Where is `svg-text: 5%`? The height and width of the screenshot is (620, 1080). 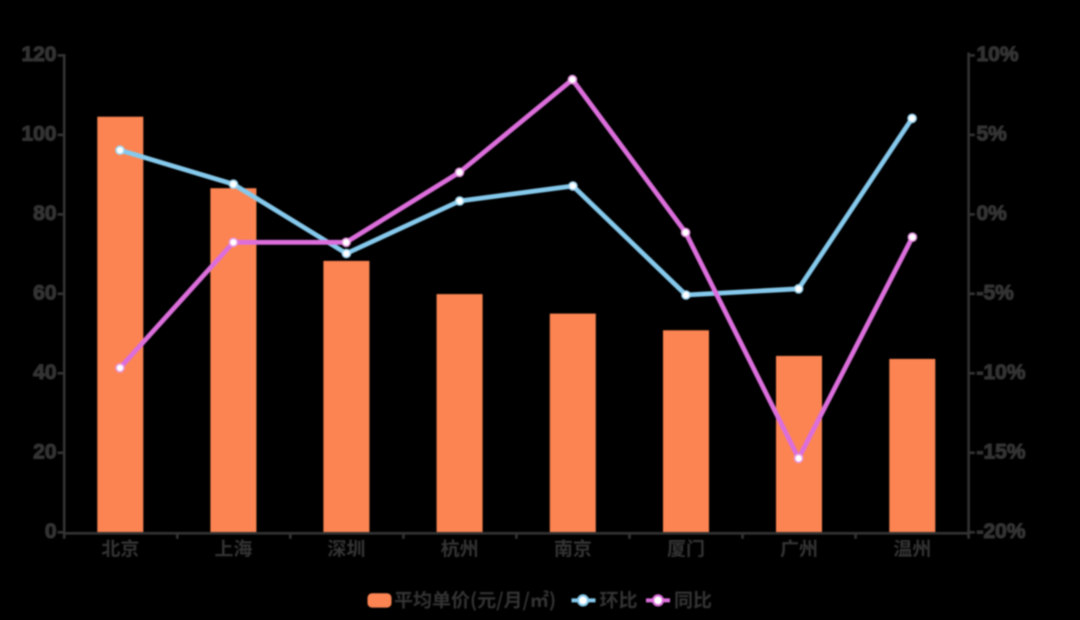 svg-text: 5% is located at coordinates (992, 133).